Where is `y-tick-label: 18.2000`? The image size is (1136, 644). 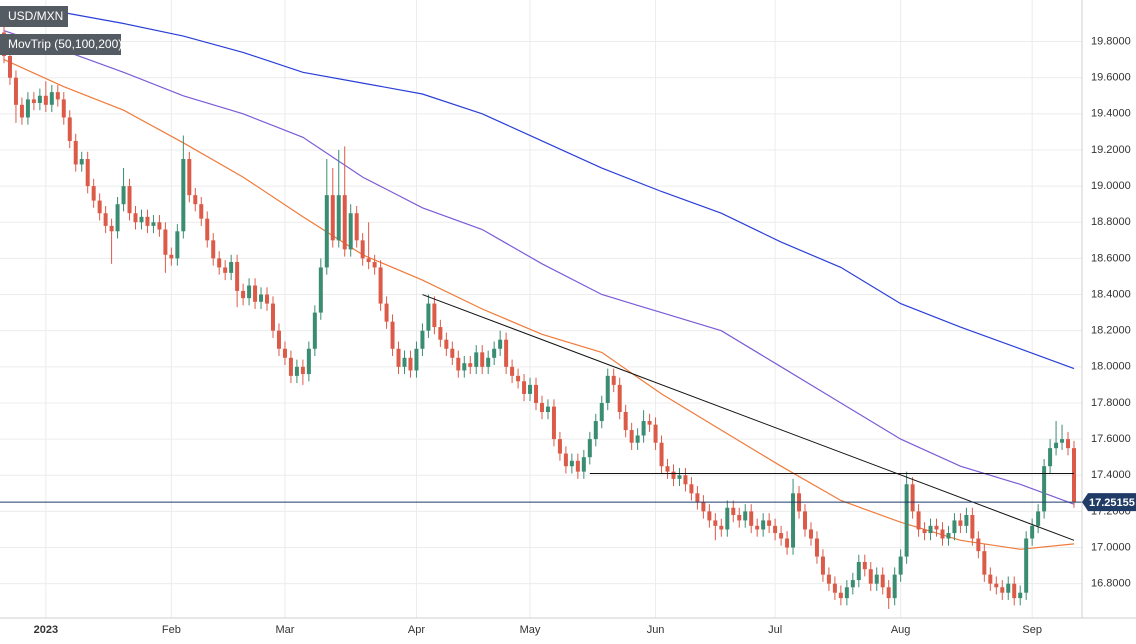
y-tick-label: 18.2000 is located at coordinates (1111, 331).